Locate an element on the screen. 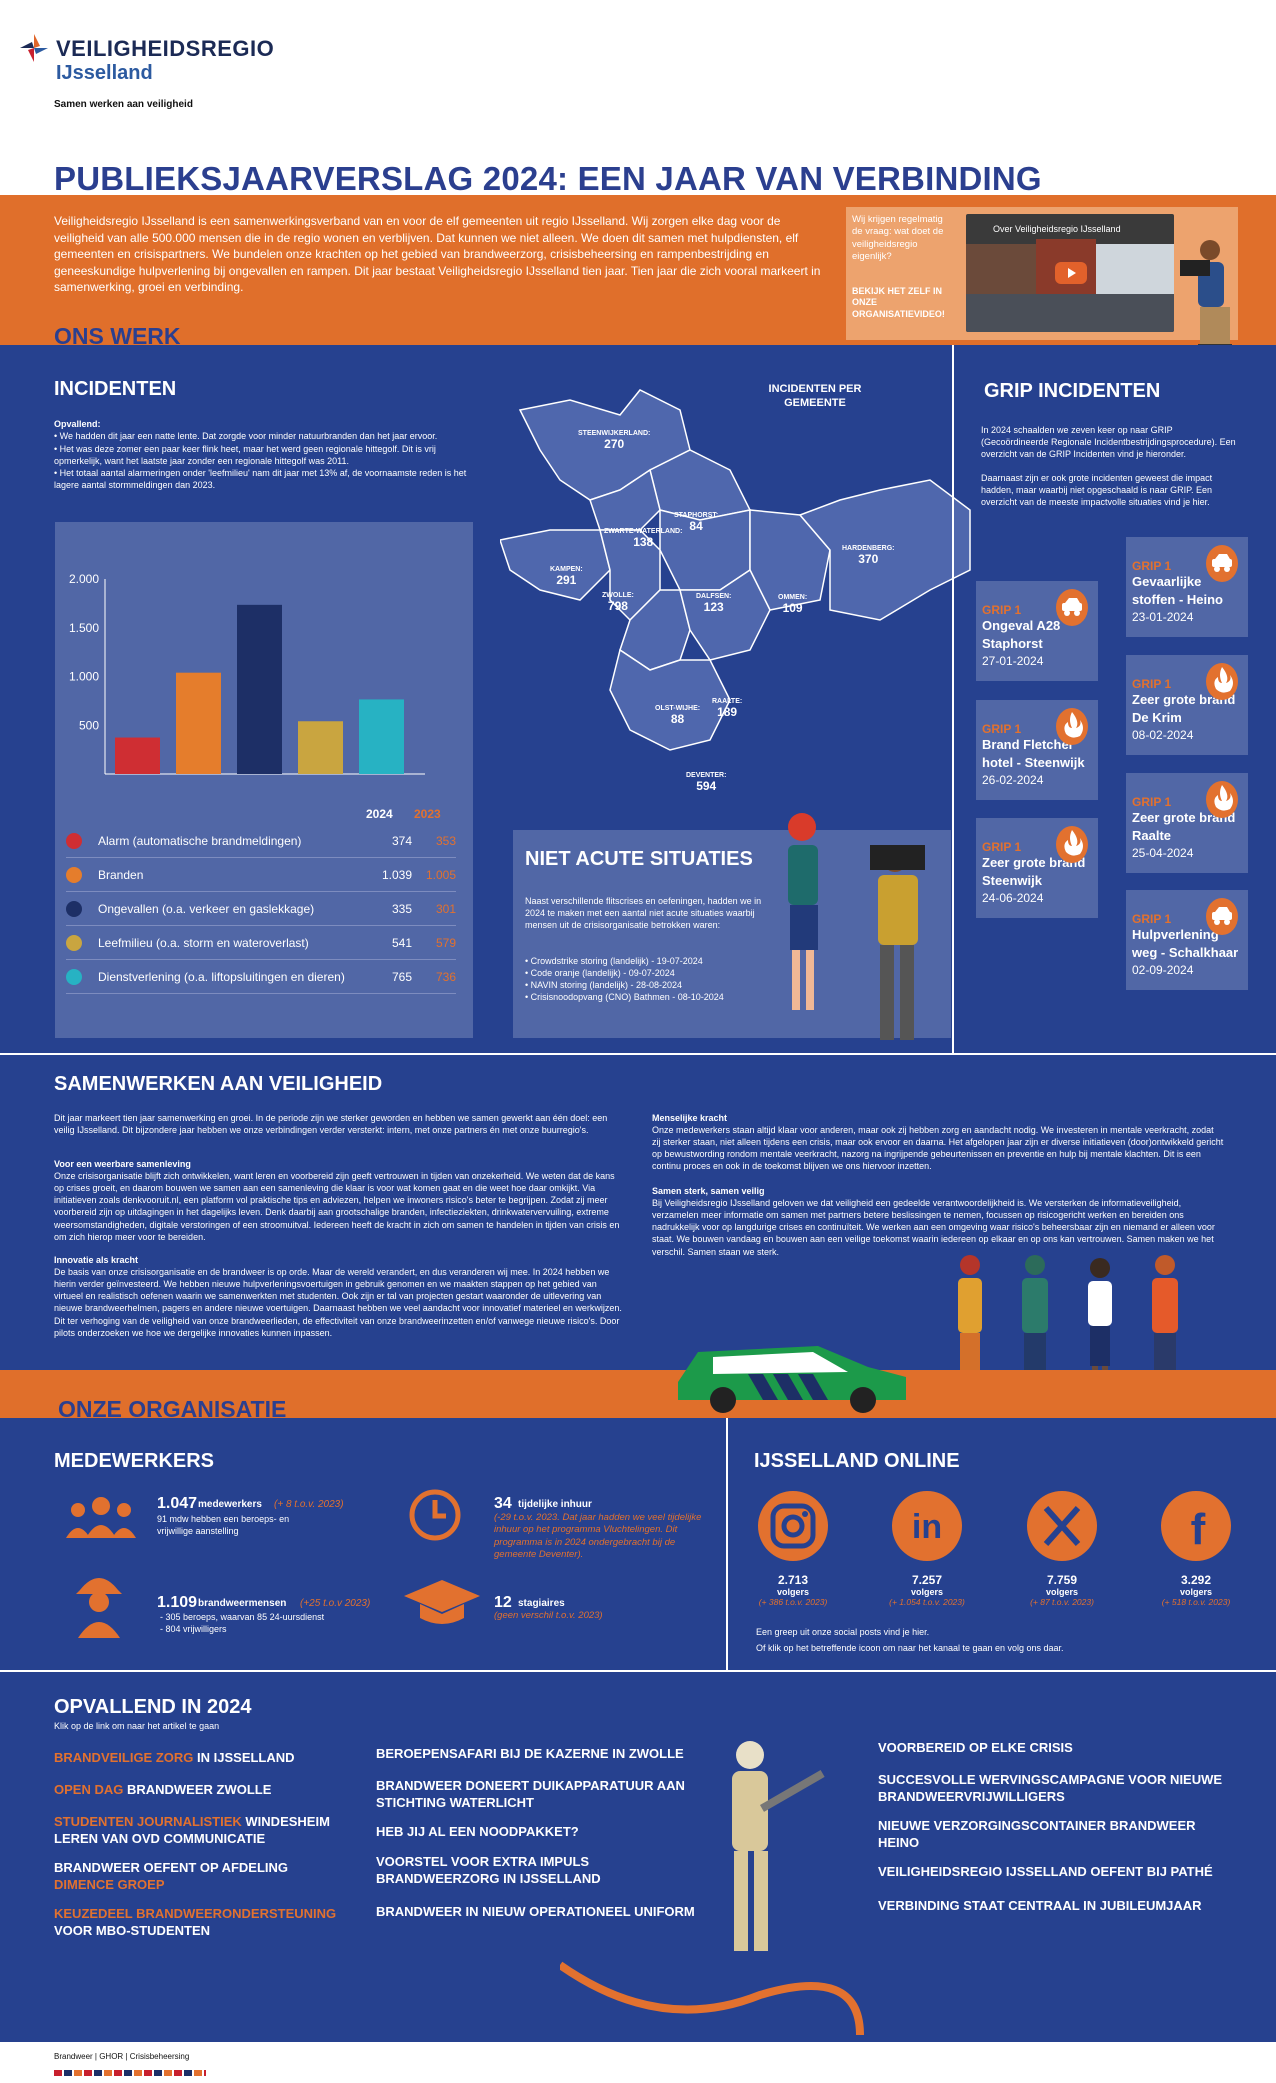  map-label: DEVENTER: 594 is located at coordinates (706, 782).